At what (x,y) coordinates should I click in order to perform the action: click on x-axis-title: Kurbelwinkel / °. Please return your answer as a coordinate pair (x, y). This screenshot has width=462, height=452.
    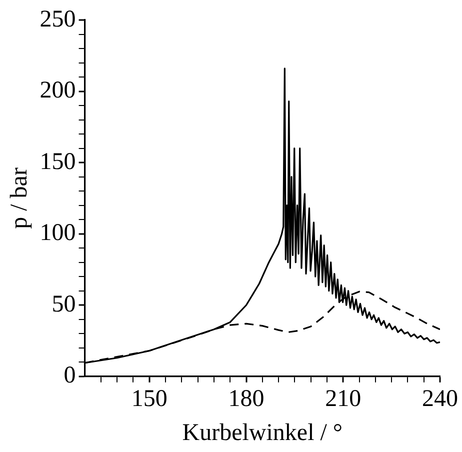
    Looking at the image, I should click on (262, 433).